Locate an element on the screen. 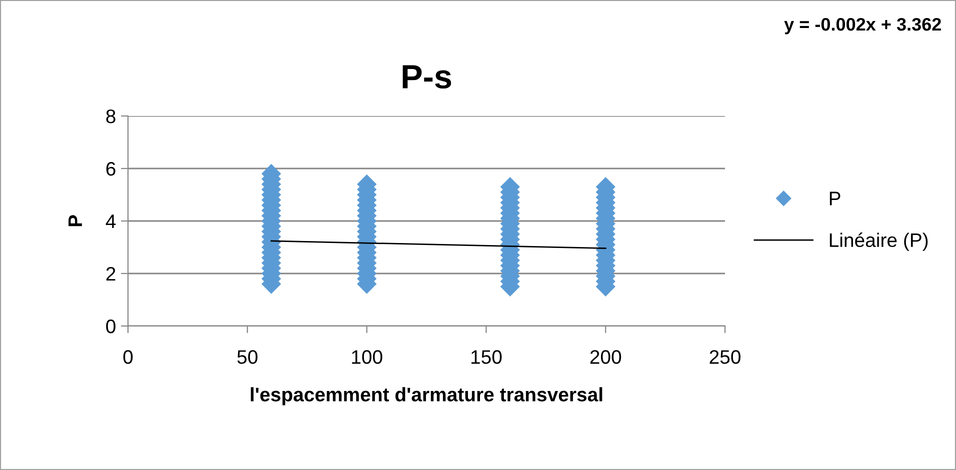 This screenshot has height=470, width=956. y-tick-label: 8 is located at coordinates (111, 116).